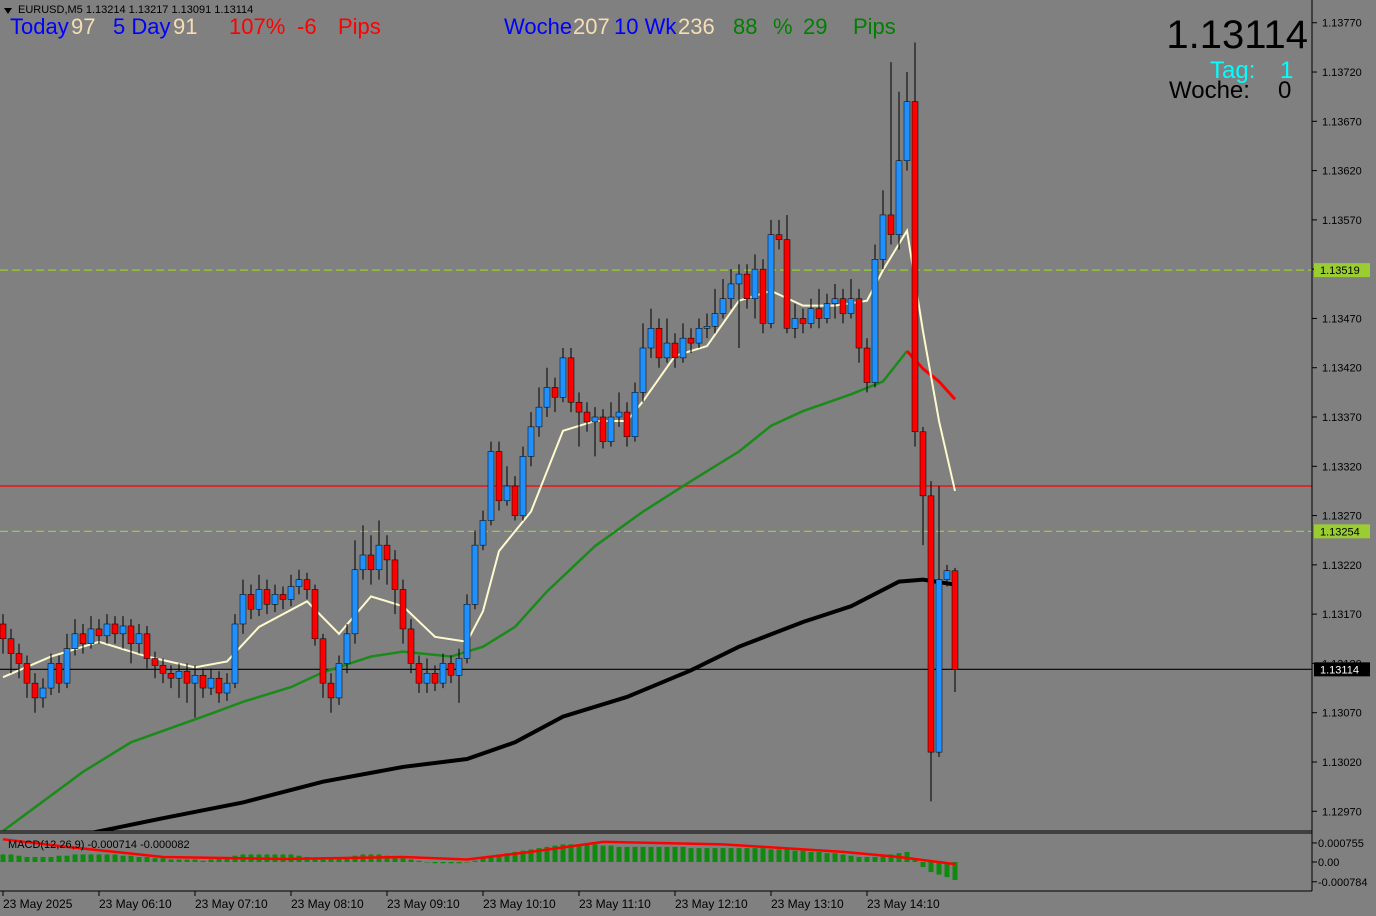 The width and height of the screenshot is (1376, 916). Describe the element at coordinates (1342, 221) in the screenshot. I see `y-tick-label: 1.13570` at that location.